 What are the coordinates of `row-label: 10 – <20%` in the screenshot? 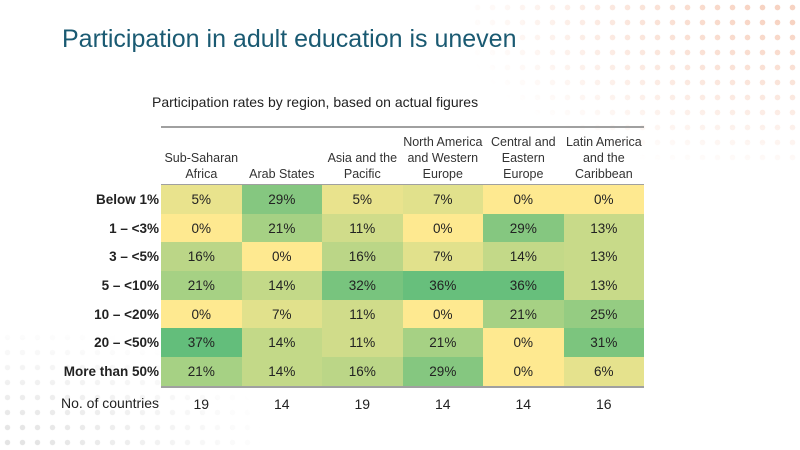 It's located at (127, 314).